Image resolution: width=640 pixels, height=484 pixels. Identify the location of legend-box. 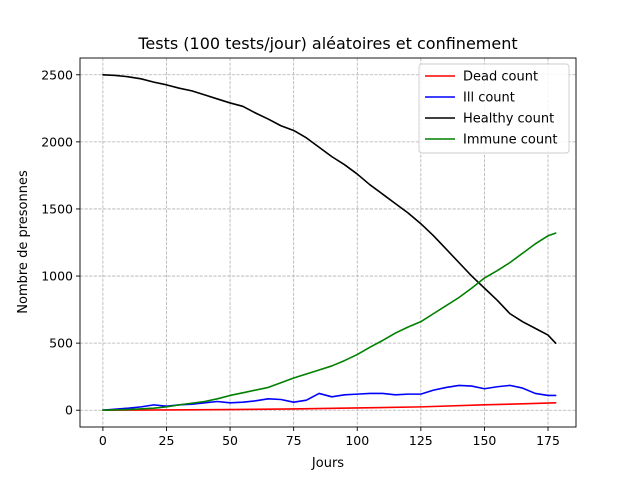
(494, 108).